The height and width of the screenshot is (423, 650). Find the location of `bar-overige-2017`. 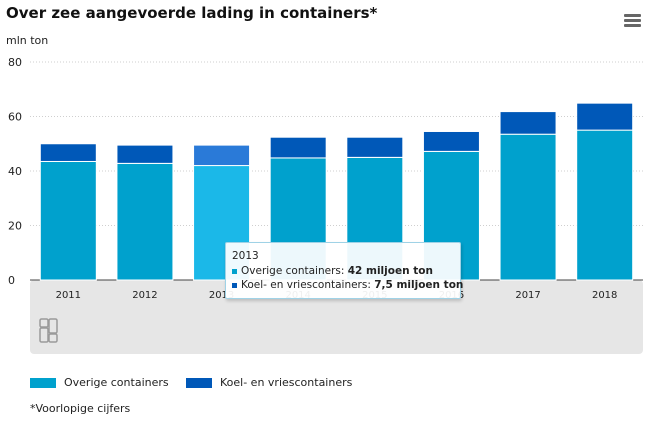

bar-overige-2017 is located at coordinates (528, 207).